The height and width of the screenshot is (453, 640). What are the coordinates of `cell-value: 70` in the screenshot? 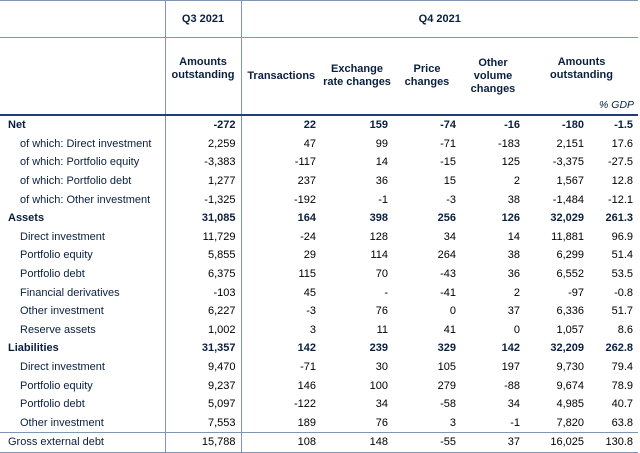 It's located at (381, 274).